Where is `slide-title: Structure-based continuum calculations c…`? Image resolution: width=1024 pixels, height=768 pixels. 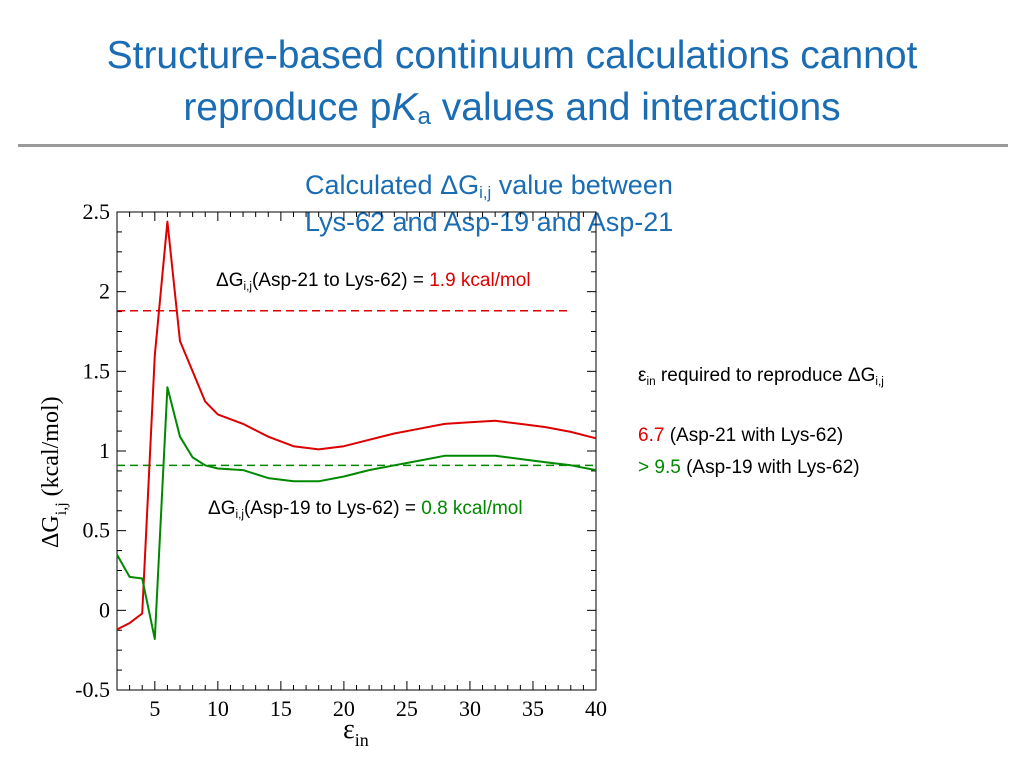
slide-title: Structure-based continuum calculations c… is located at coordinates (512, 82).